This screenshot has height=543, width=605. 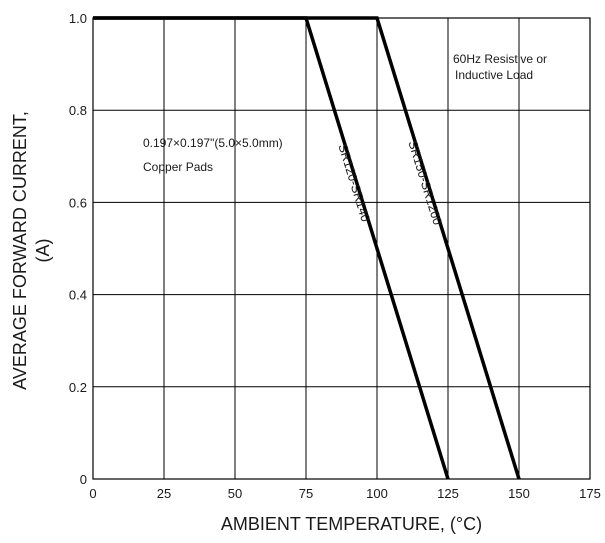 I want to click on y-tick-label: 0, so click(x=83, y=479).